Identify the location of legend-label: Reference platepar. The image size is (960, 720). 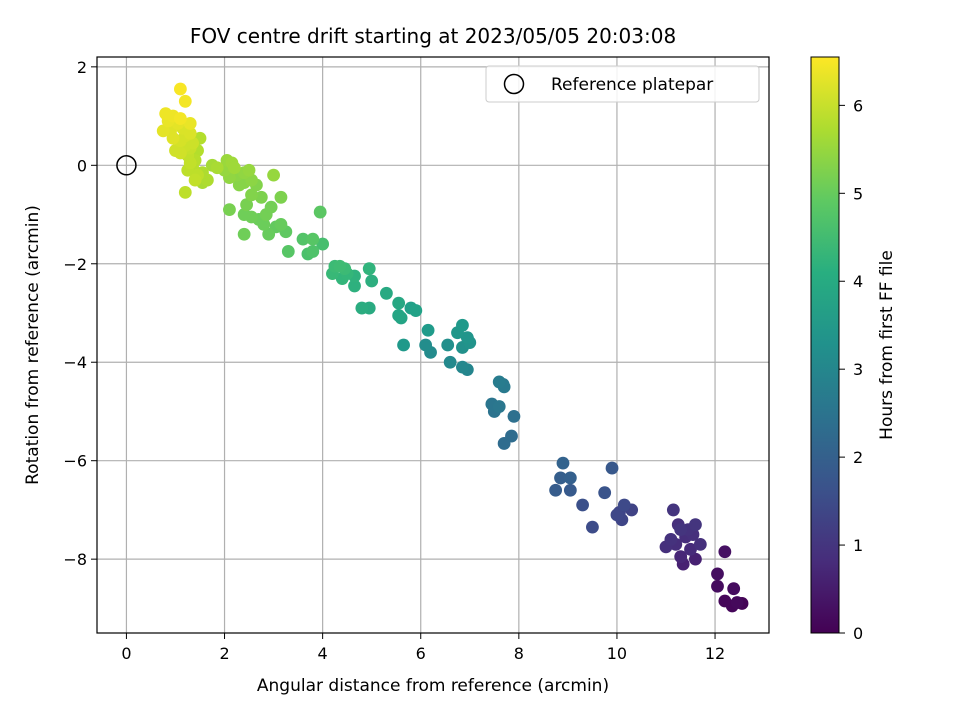
(632, 85).